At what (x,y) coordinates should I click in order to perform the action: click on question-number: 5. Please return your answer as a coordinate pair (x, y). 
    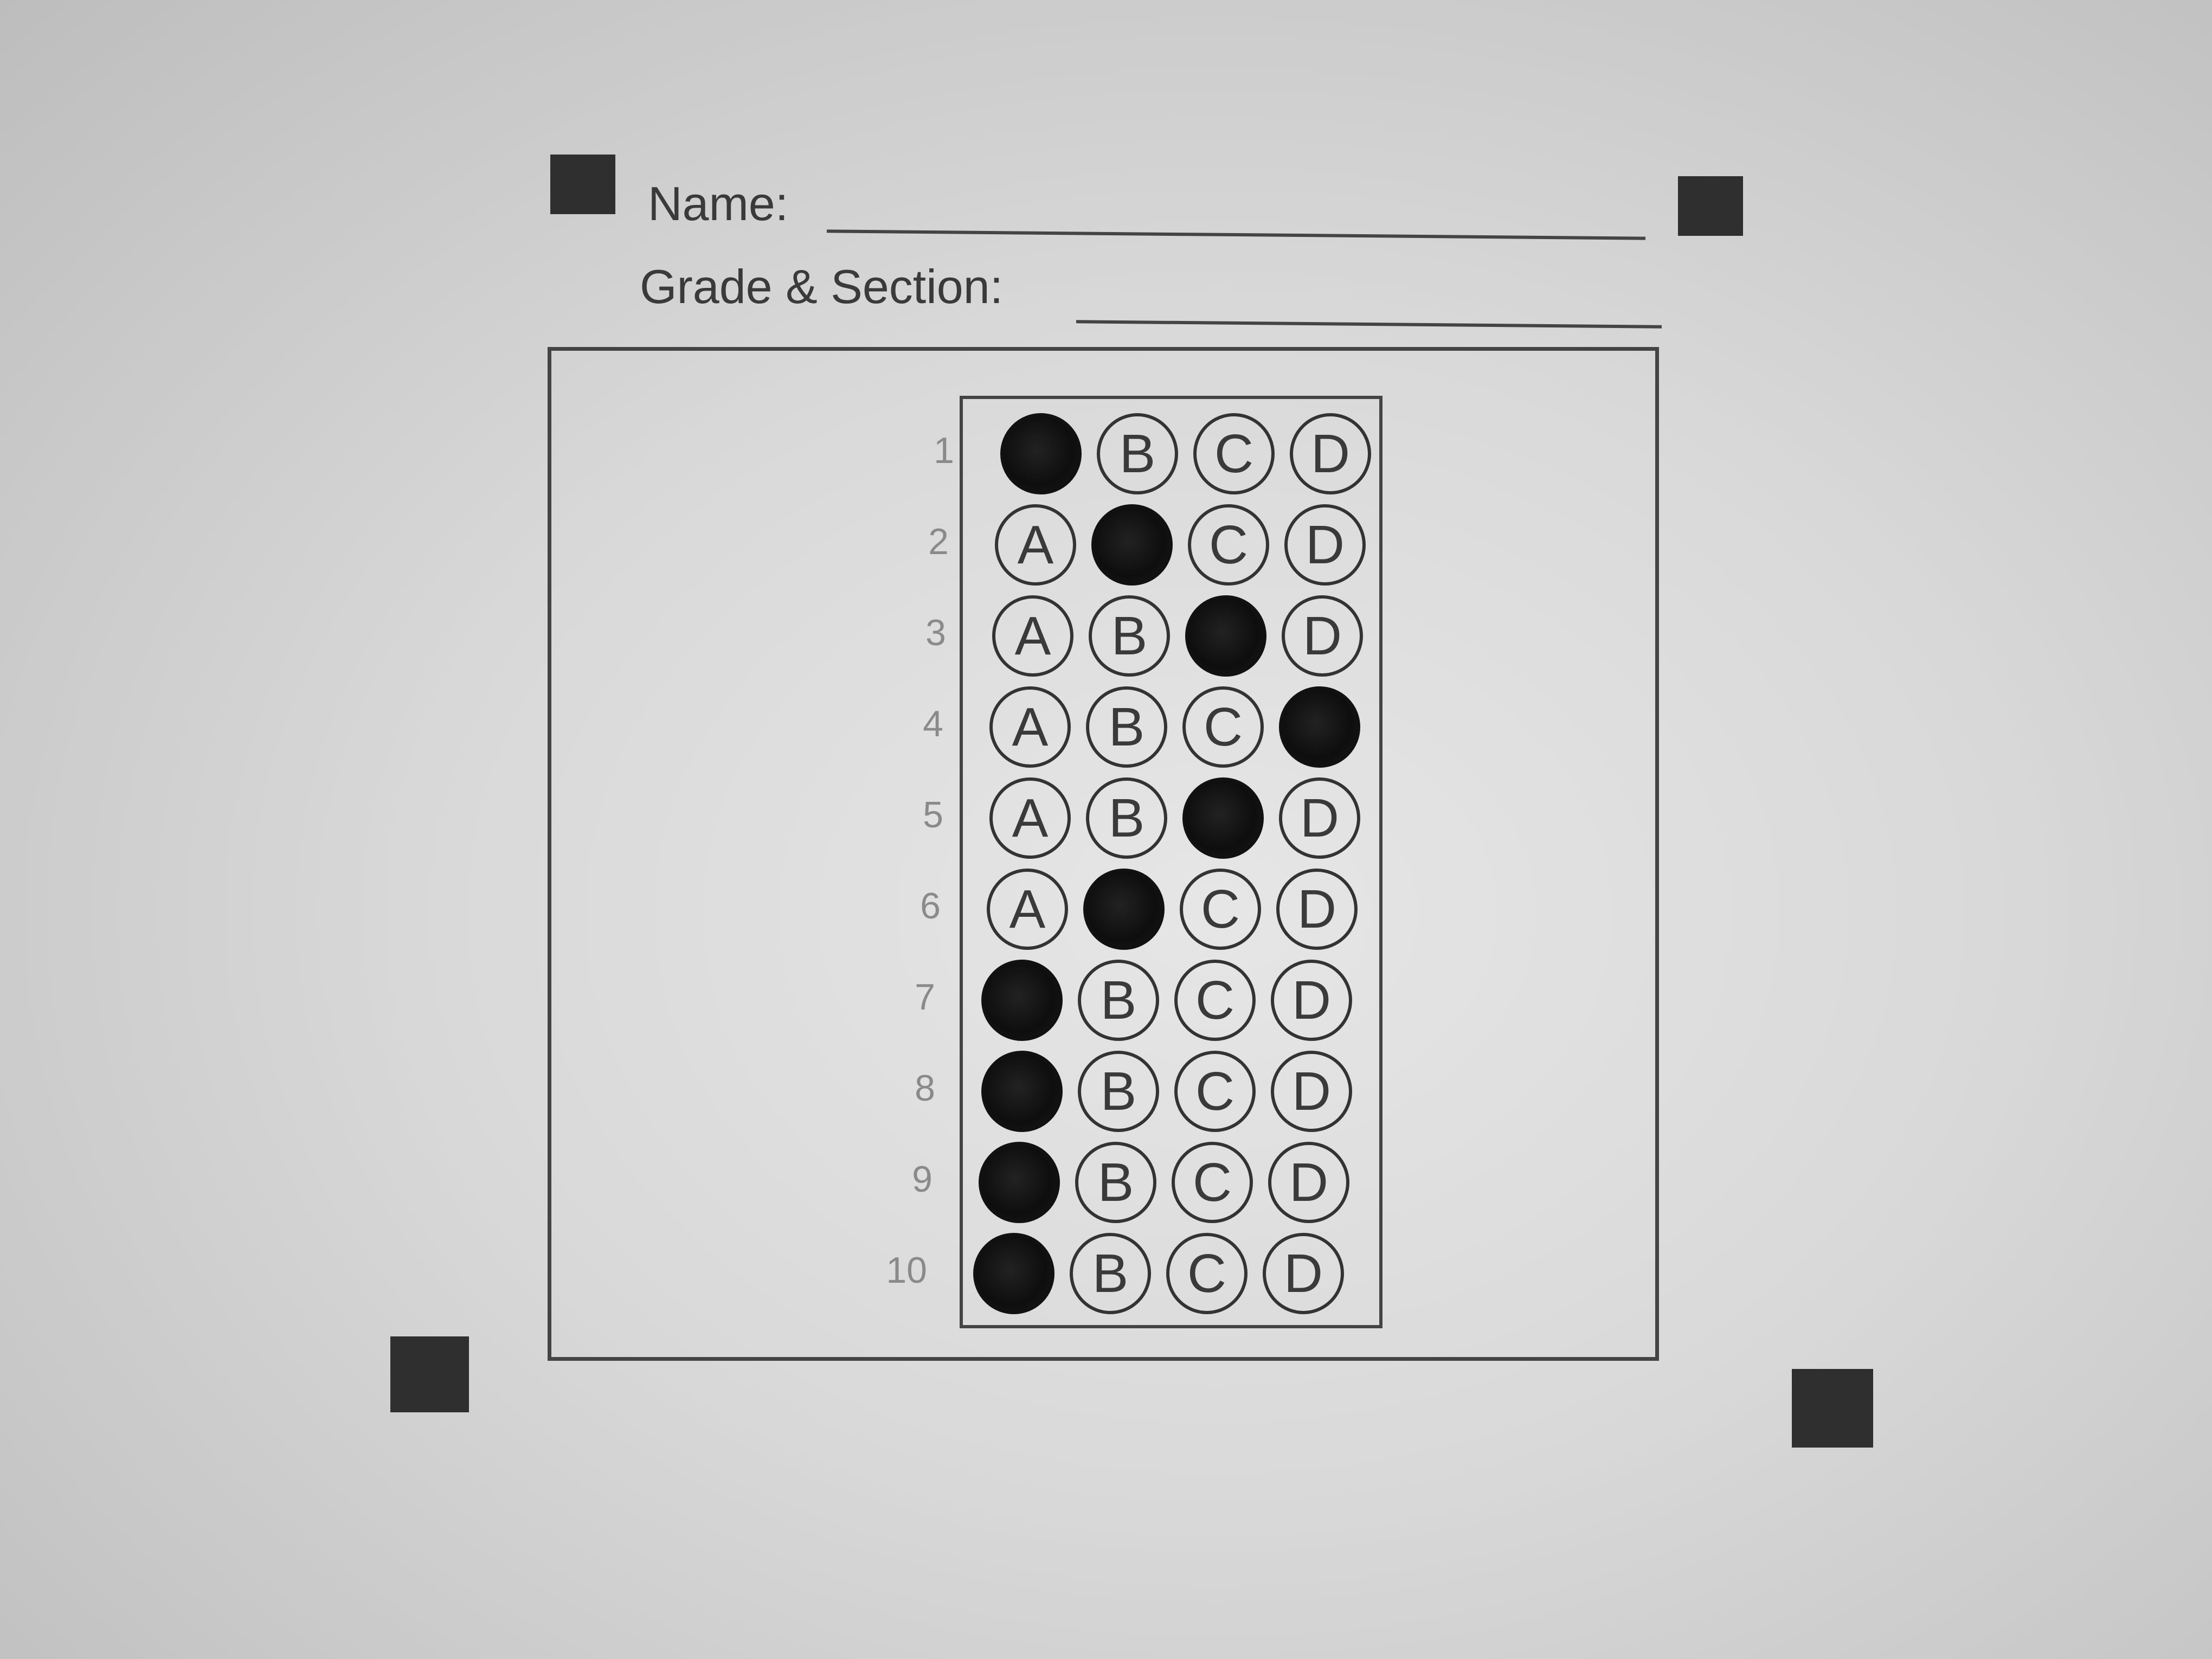
    Looking at the image, I should click on (933, 814).